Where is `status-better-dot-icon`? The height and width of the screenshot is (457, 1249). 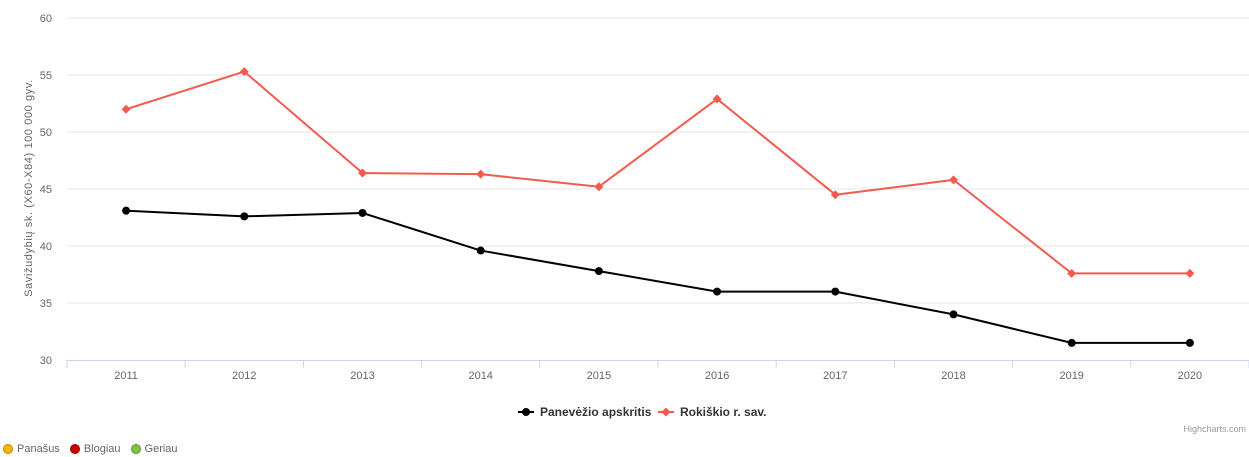 status-better-dot-icon is located at coordinates (135, 449).